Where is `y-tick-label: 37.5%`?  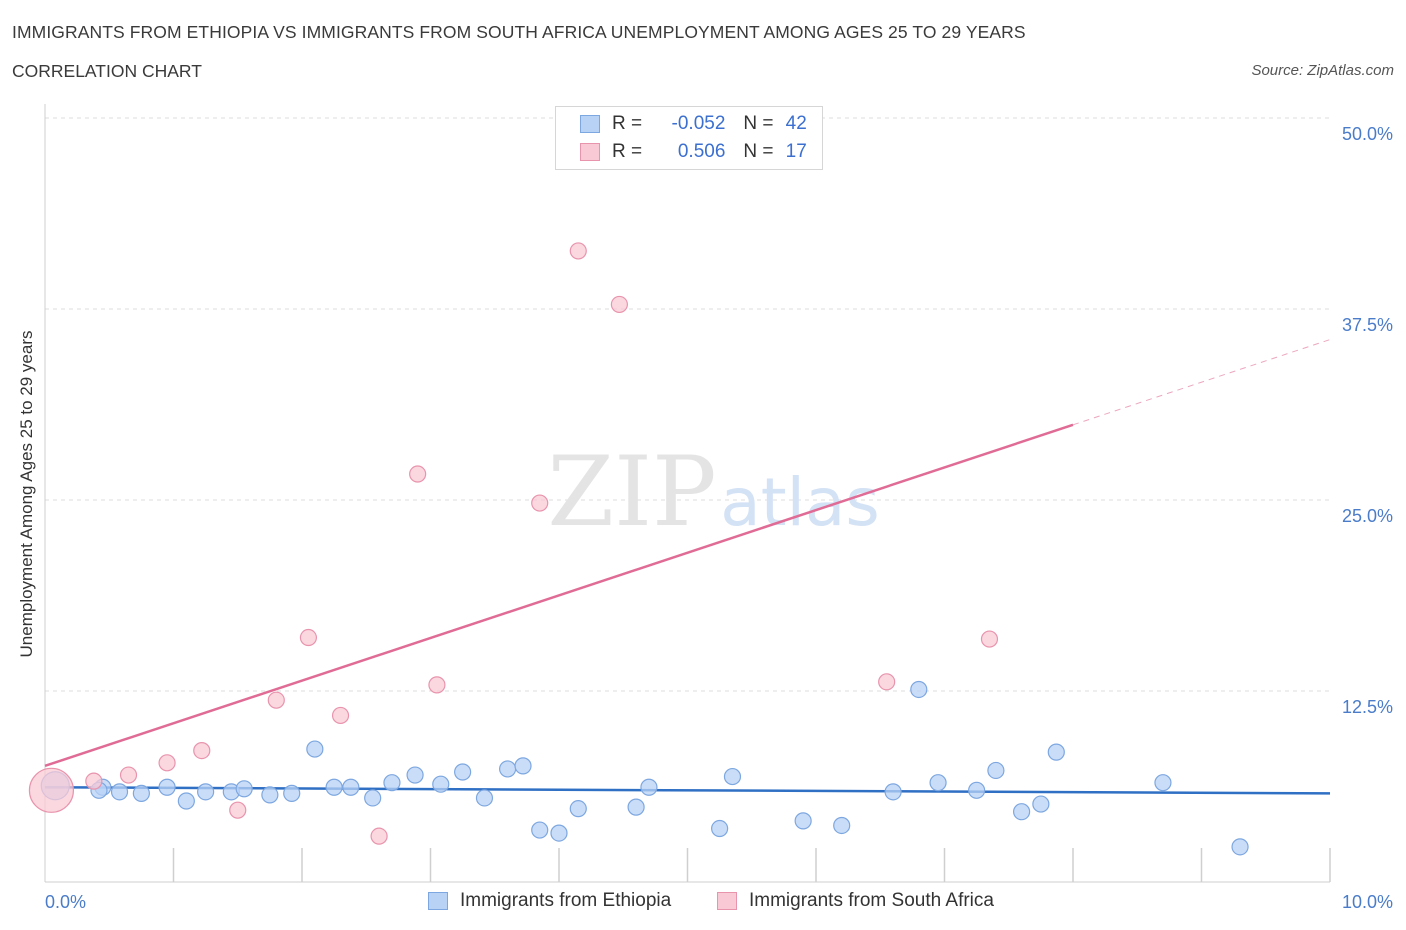
y-tick-label: 37.5% is located at coordinates (1367, 325).